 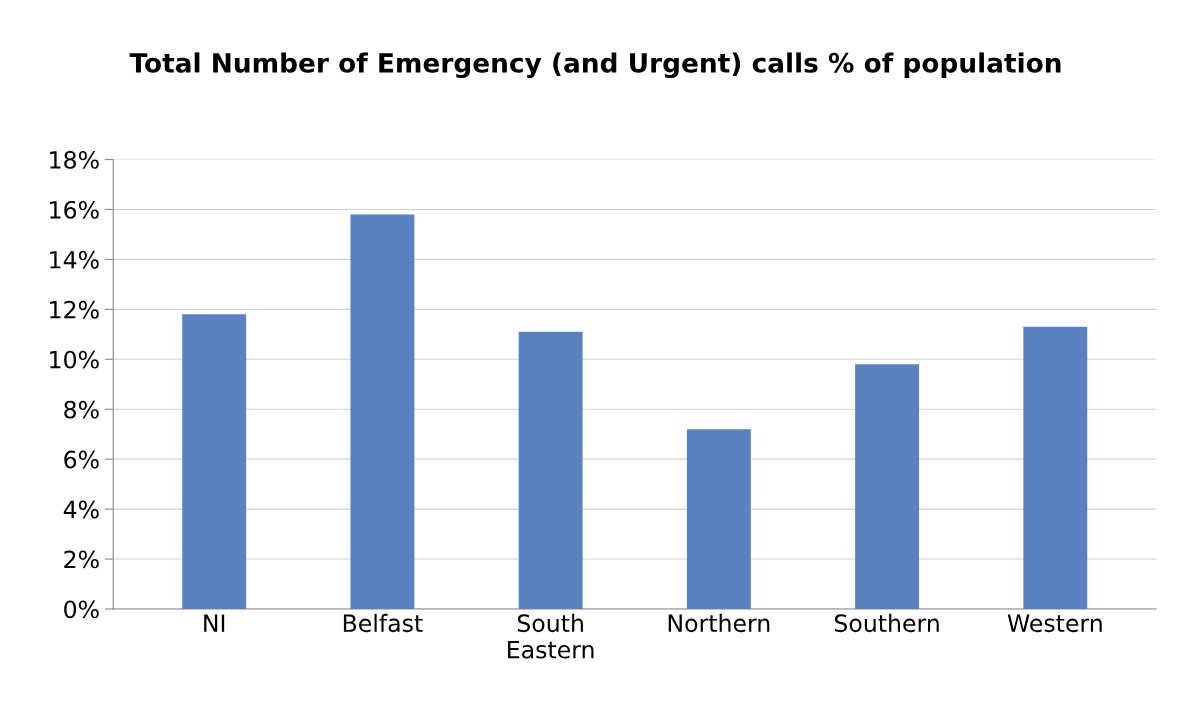 I want to click on x-tick-label: Southern, so click(x=886, y=623).